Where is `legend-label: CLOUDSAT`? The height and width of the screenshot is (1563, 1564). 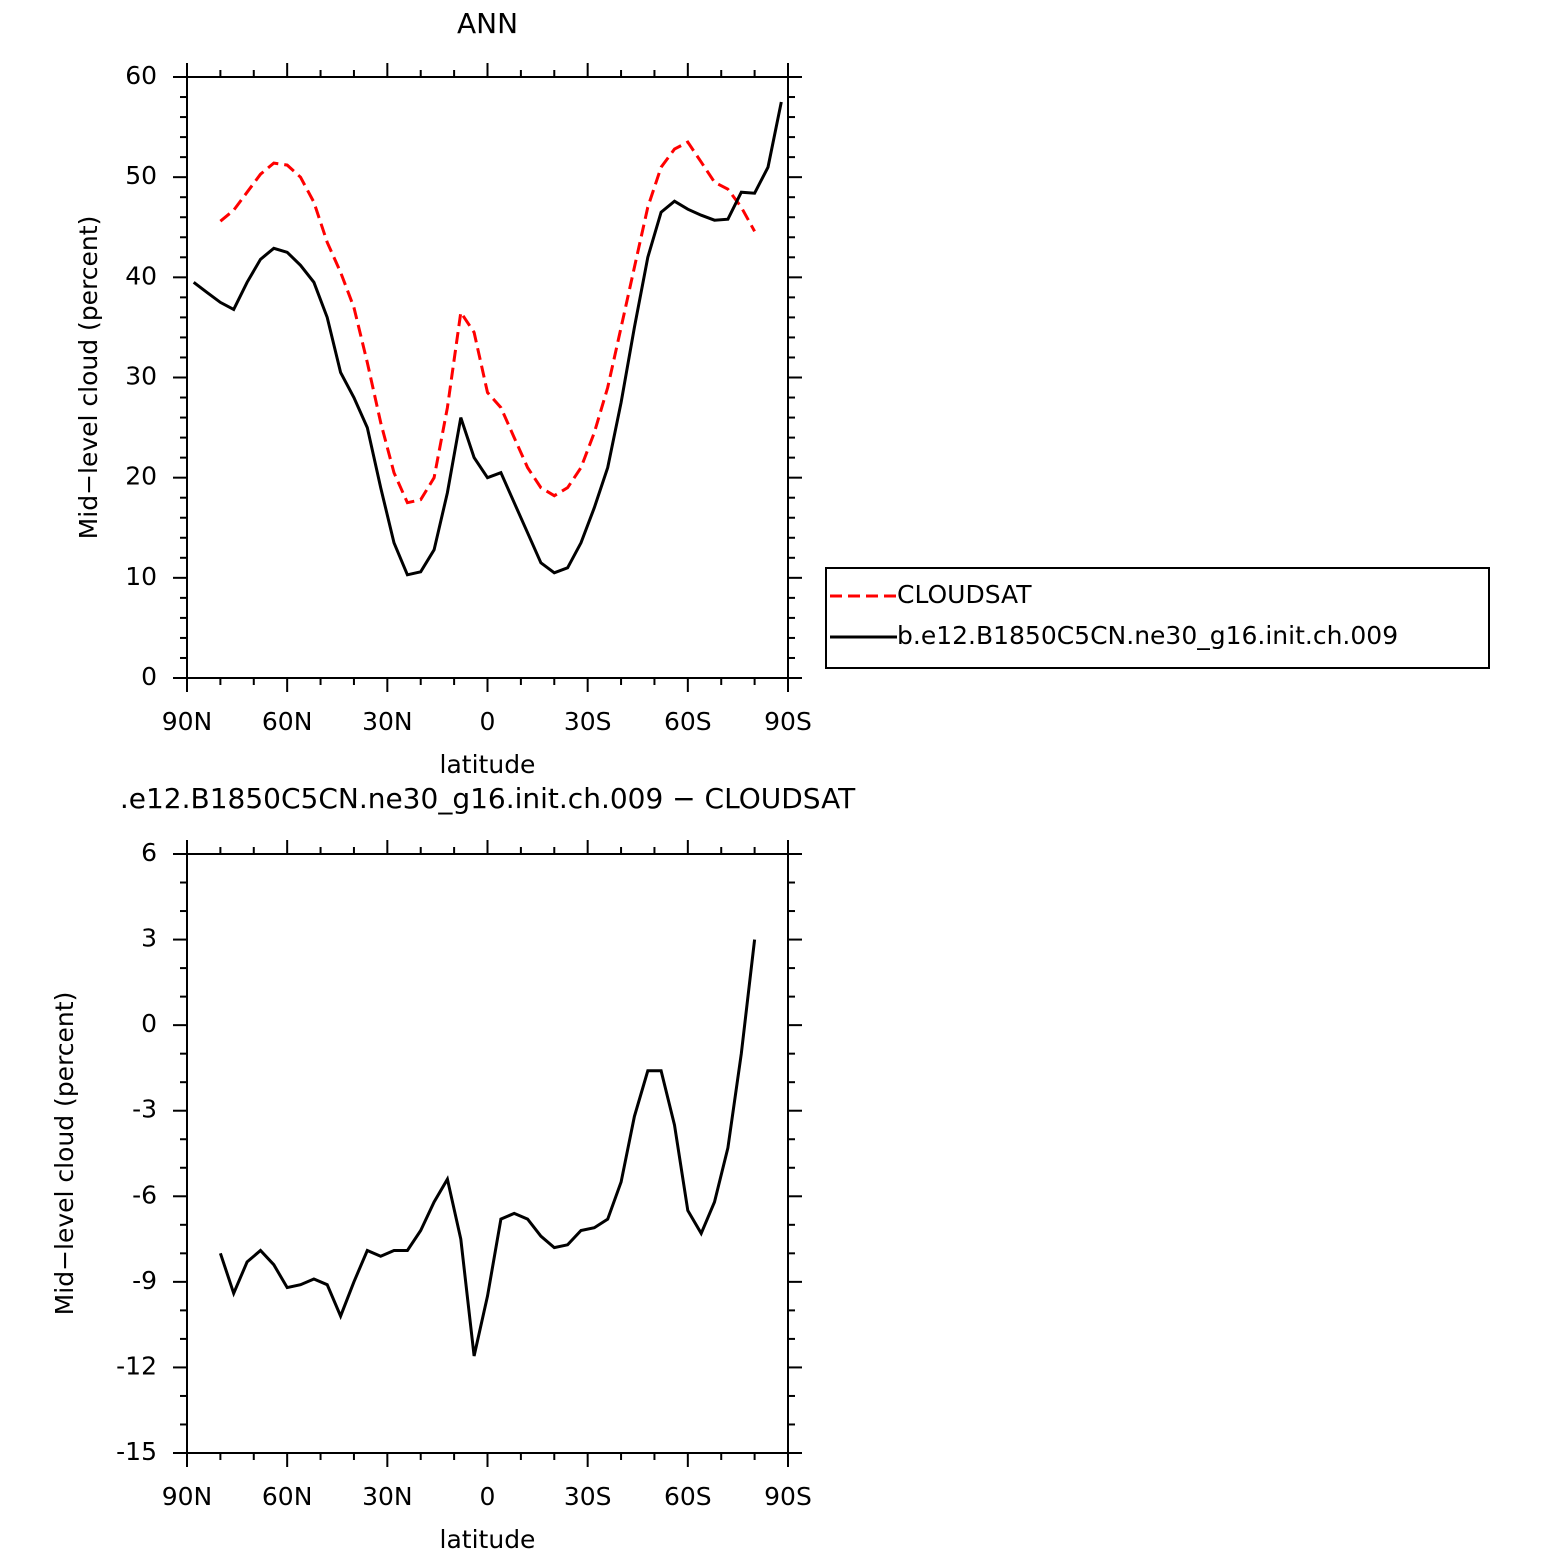
legend-label: CLOUDSAT is located at coordinates (964, 594).